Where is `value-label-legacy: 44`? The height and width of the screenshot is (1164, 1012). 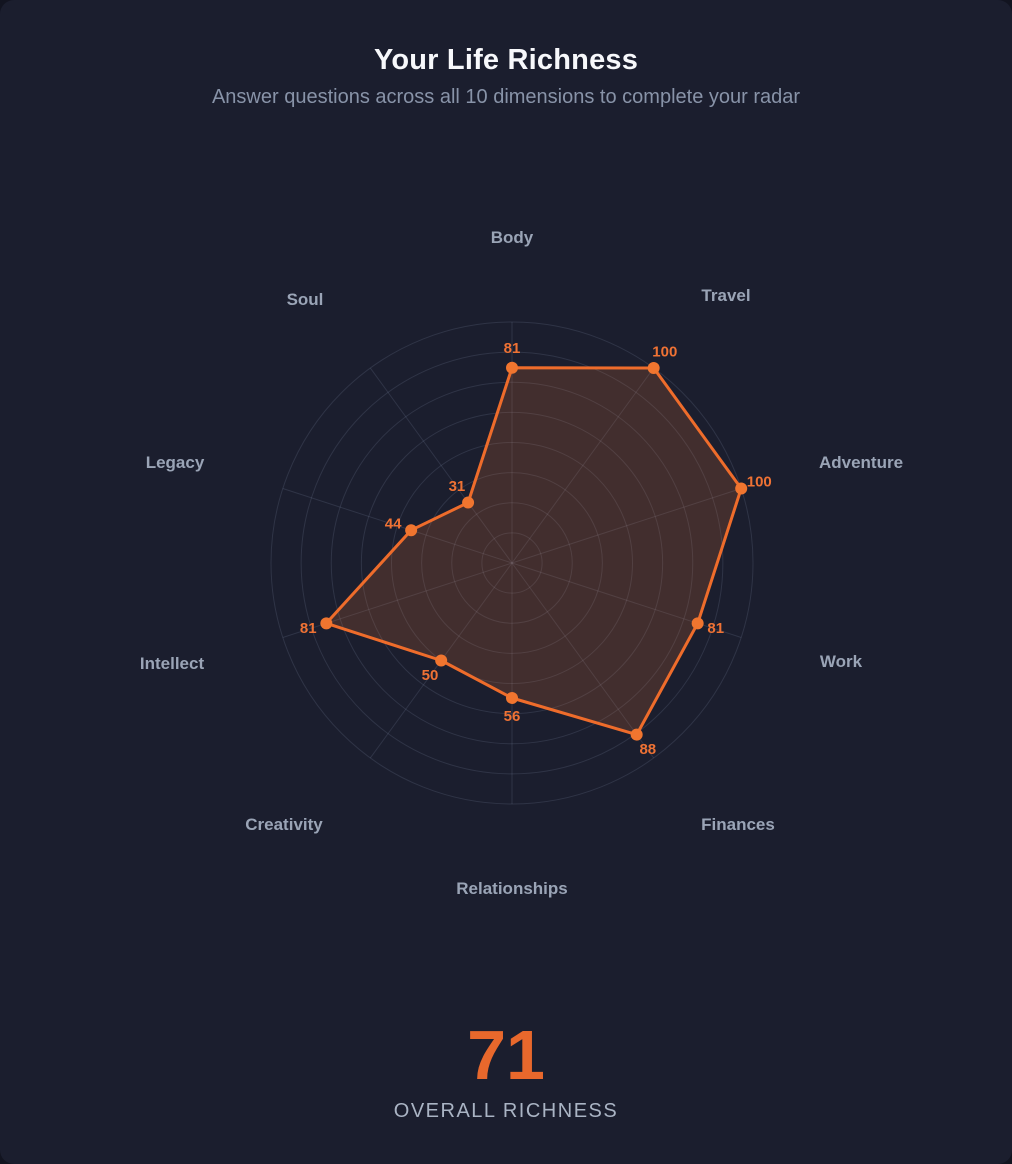 value-label-legacy: 44 is located at coordinates (393, 523).